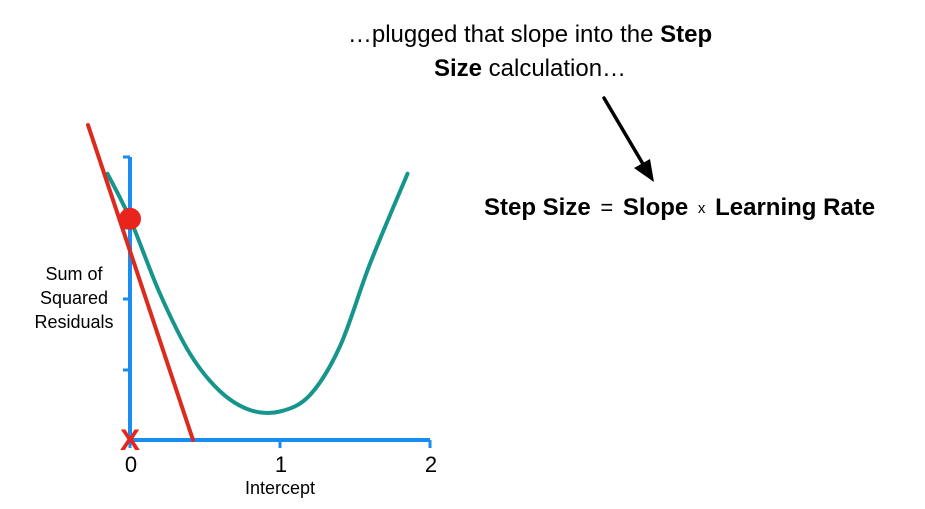 Image resolution: width=925 pixels, height=509 pixels. What do you see at coordinates (655, 207) in the screenshot?
I see `formula-slope: Slope` at bounding box center [655, 207].